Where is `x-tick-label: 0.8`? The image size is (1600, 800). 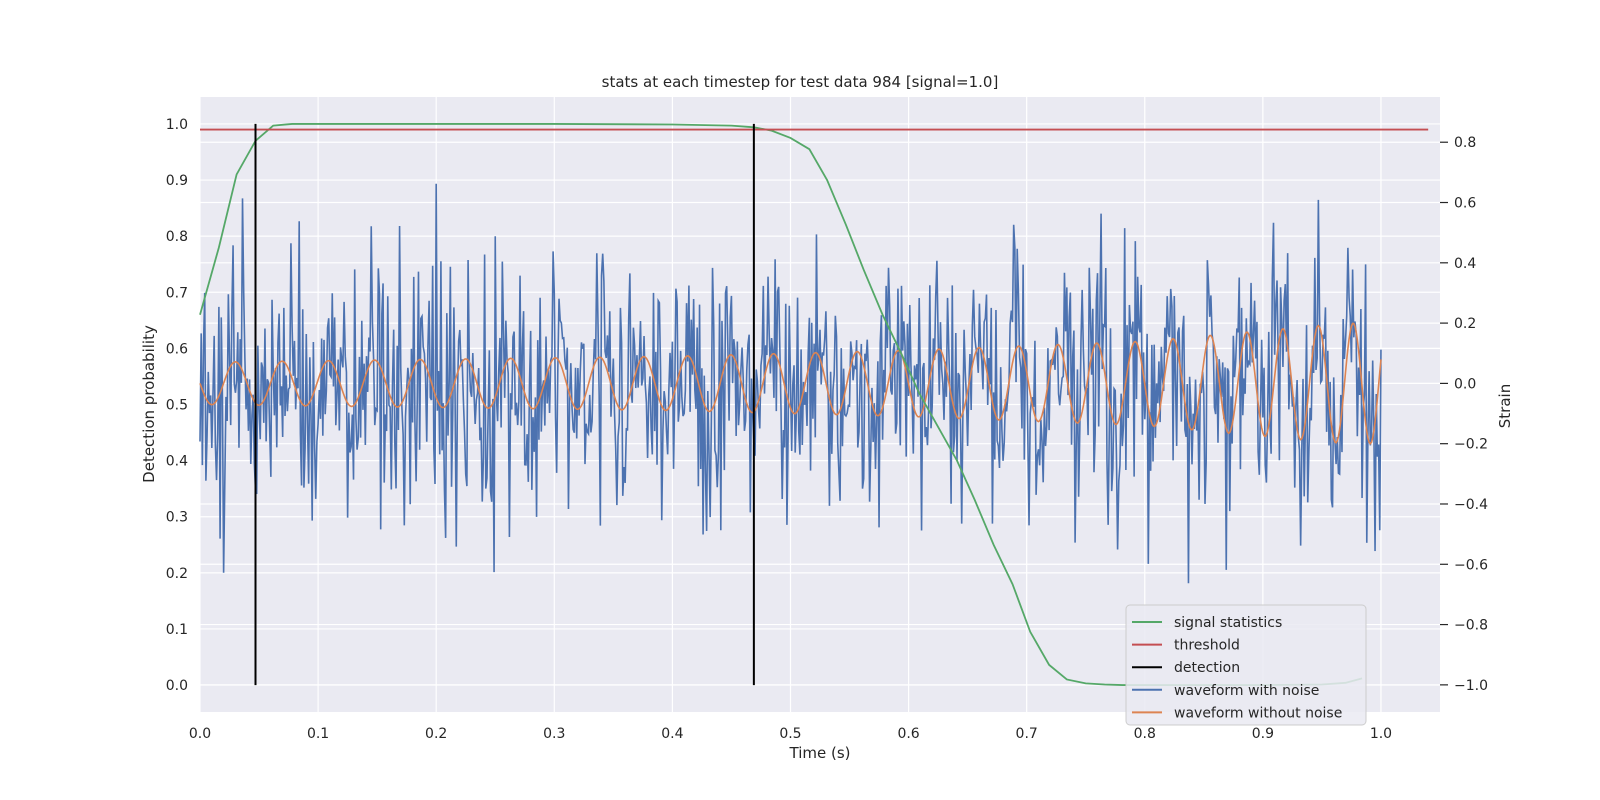 x-tick-label: 0.8 is located at coordinates (1145, 734).